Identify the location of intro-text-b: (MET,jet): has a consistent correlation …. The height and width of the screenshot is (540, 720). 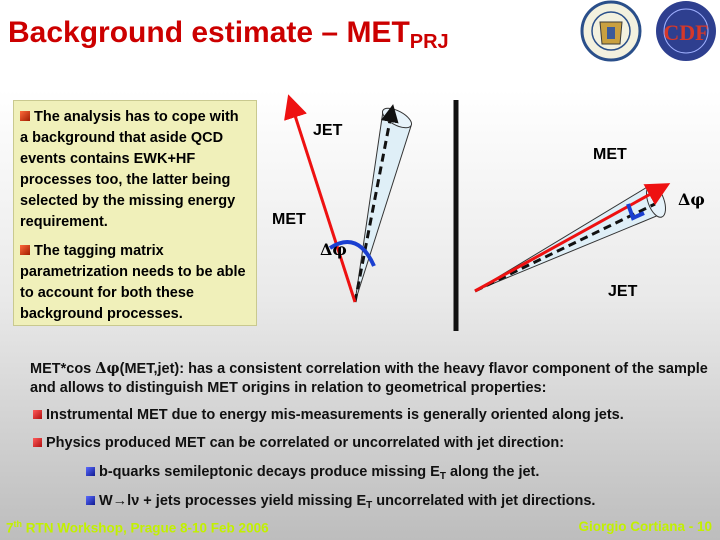
(369, 378).